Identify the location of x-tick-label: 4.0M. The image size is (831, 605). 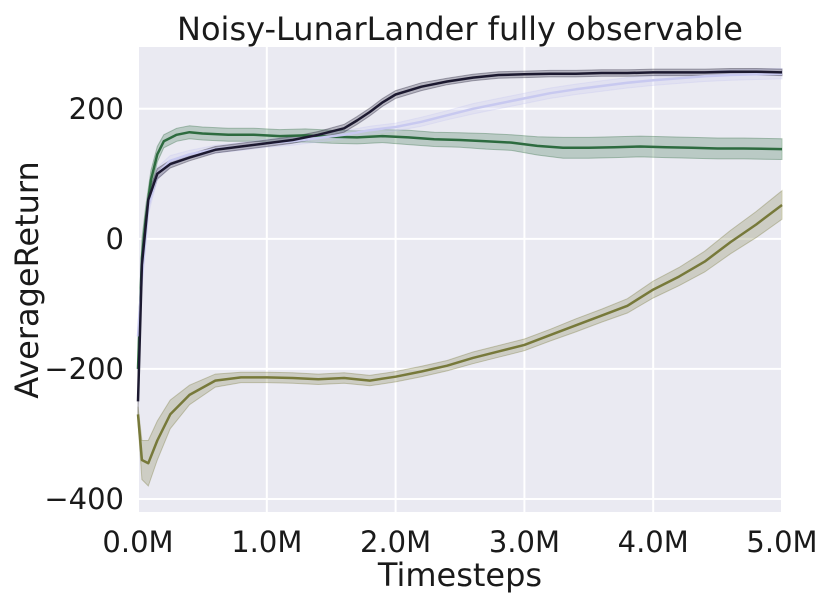
(653, 542).